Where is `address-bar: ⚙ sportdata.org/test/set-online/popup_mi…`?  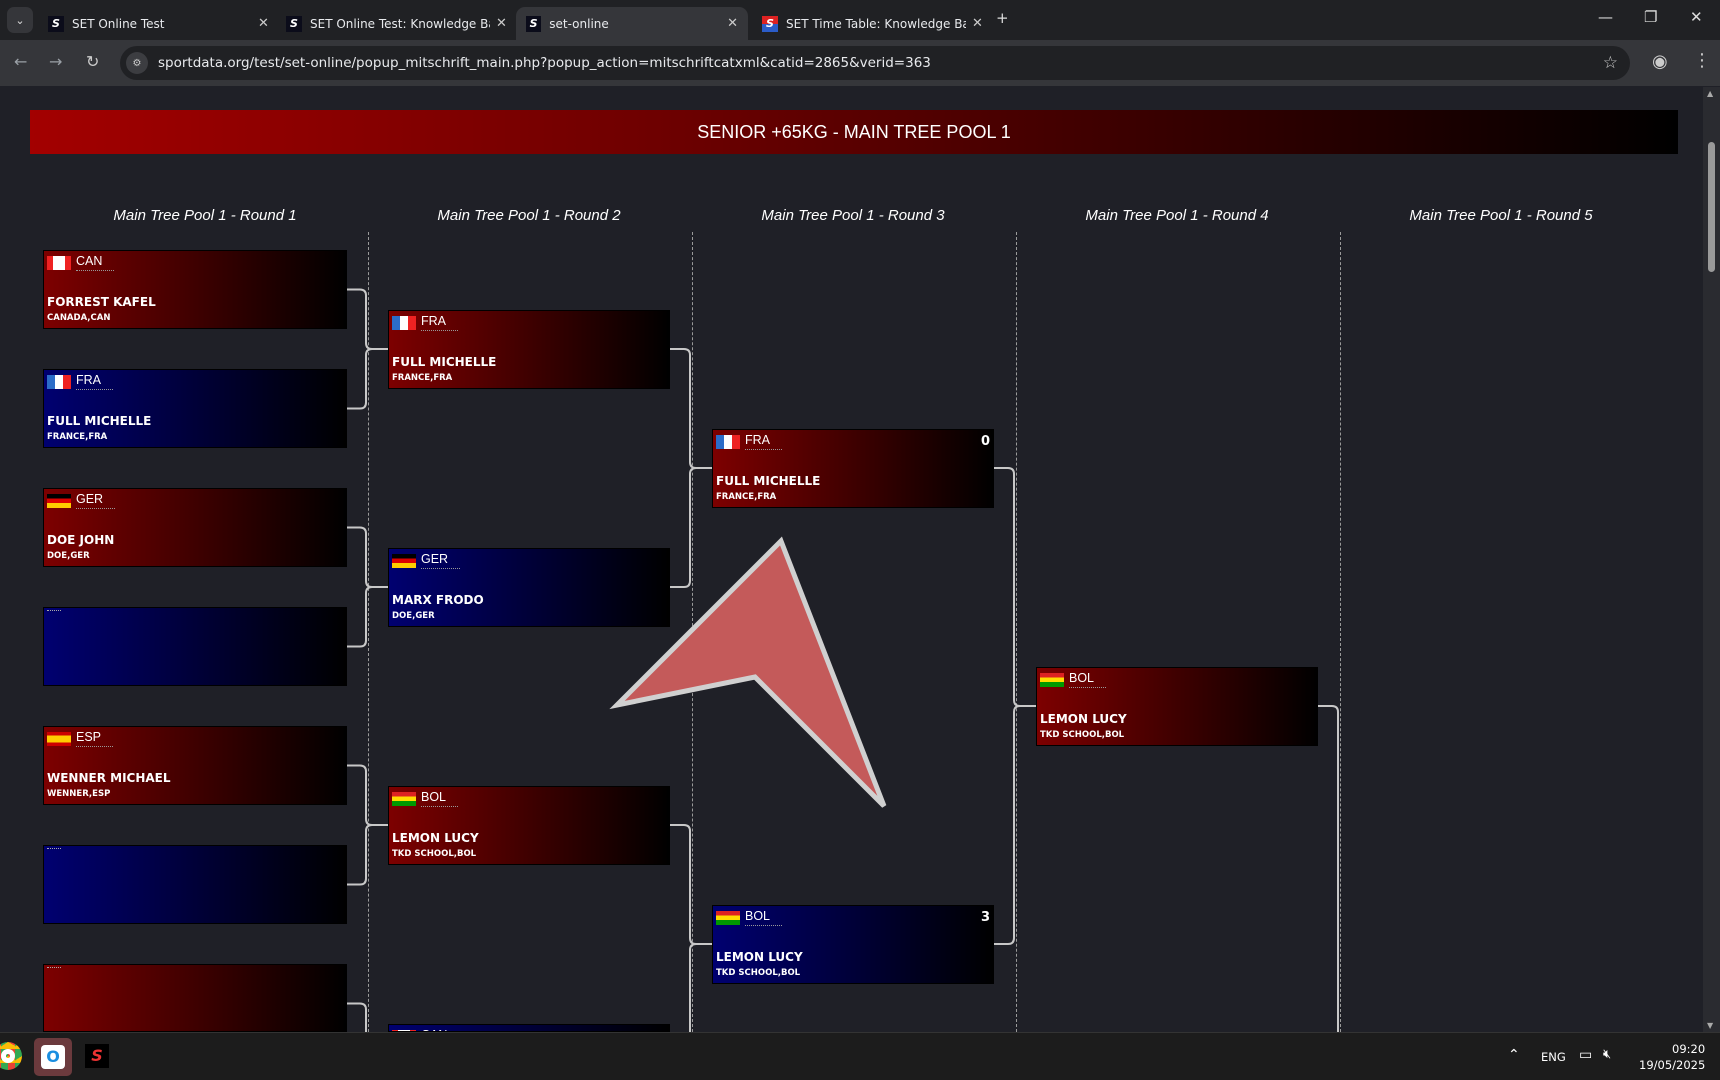
address-bar: ⚙ sportdata.org/test/set-online/popup_mi… is located at coordinates (860, 63).